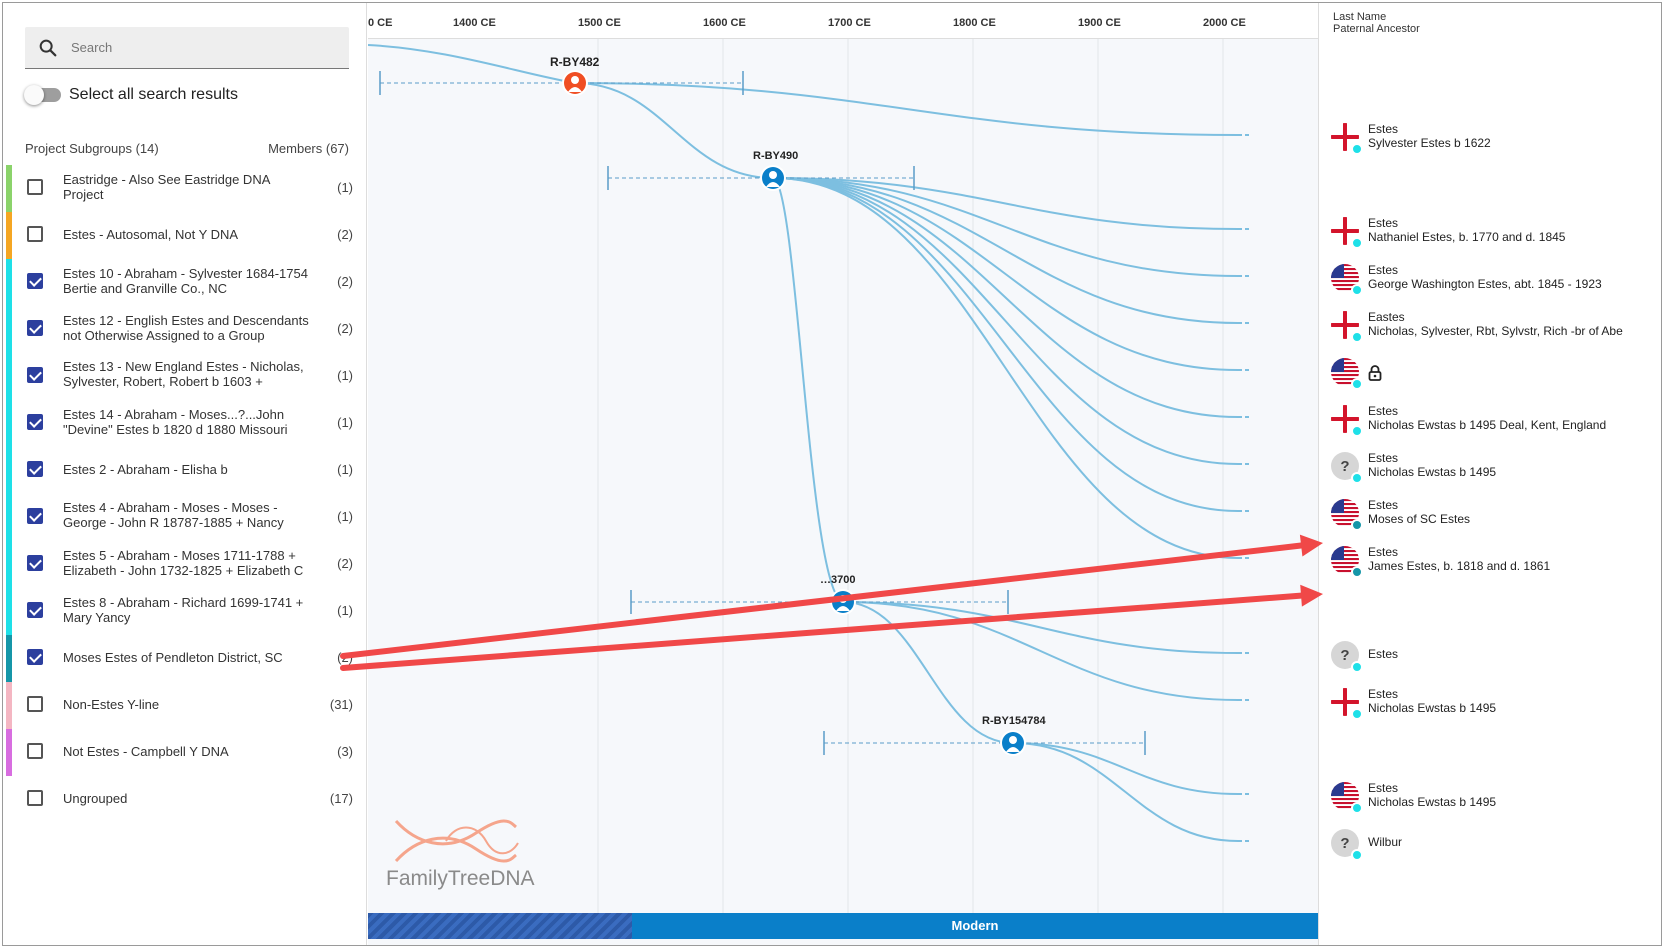  I want to click on axis-tick-label: 1800 CE, so click(974, 23).